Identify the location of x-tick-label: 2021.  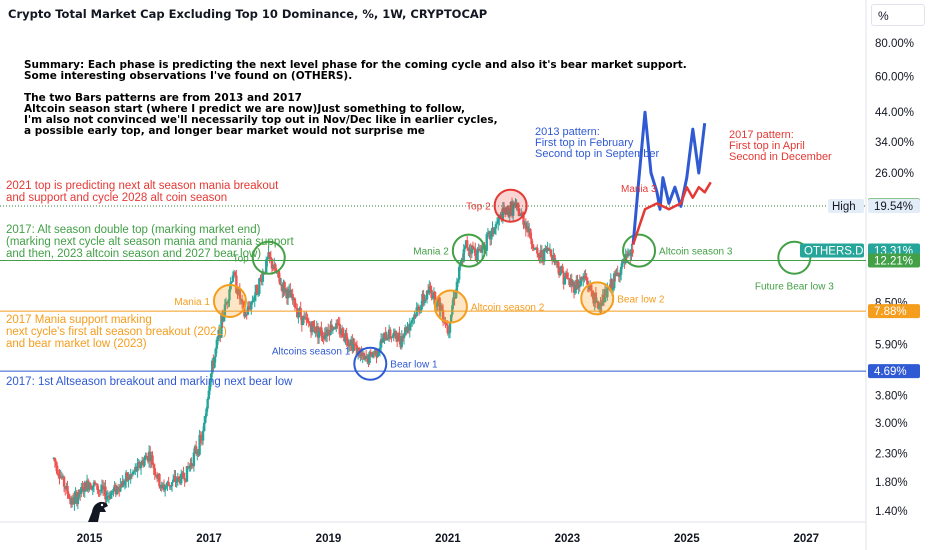
(448, 539).